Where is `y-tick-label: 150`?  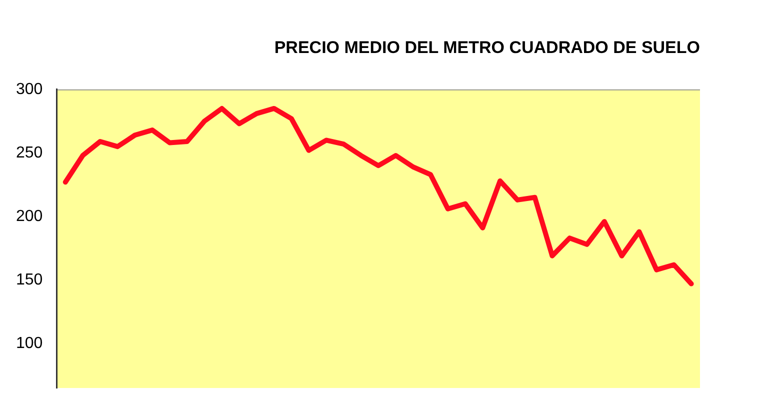 y-tick-label: 150 is located at coordinates (29, 279).